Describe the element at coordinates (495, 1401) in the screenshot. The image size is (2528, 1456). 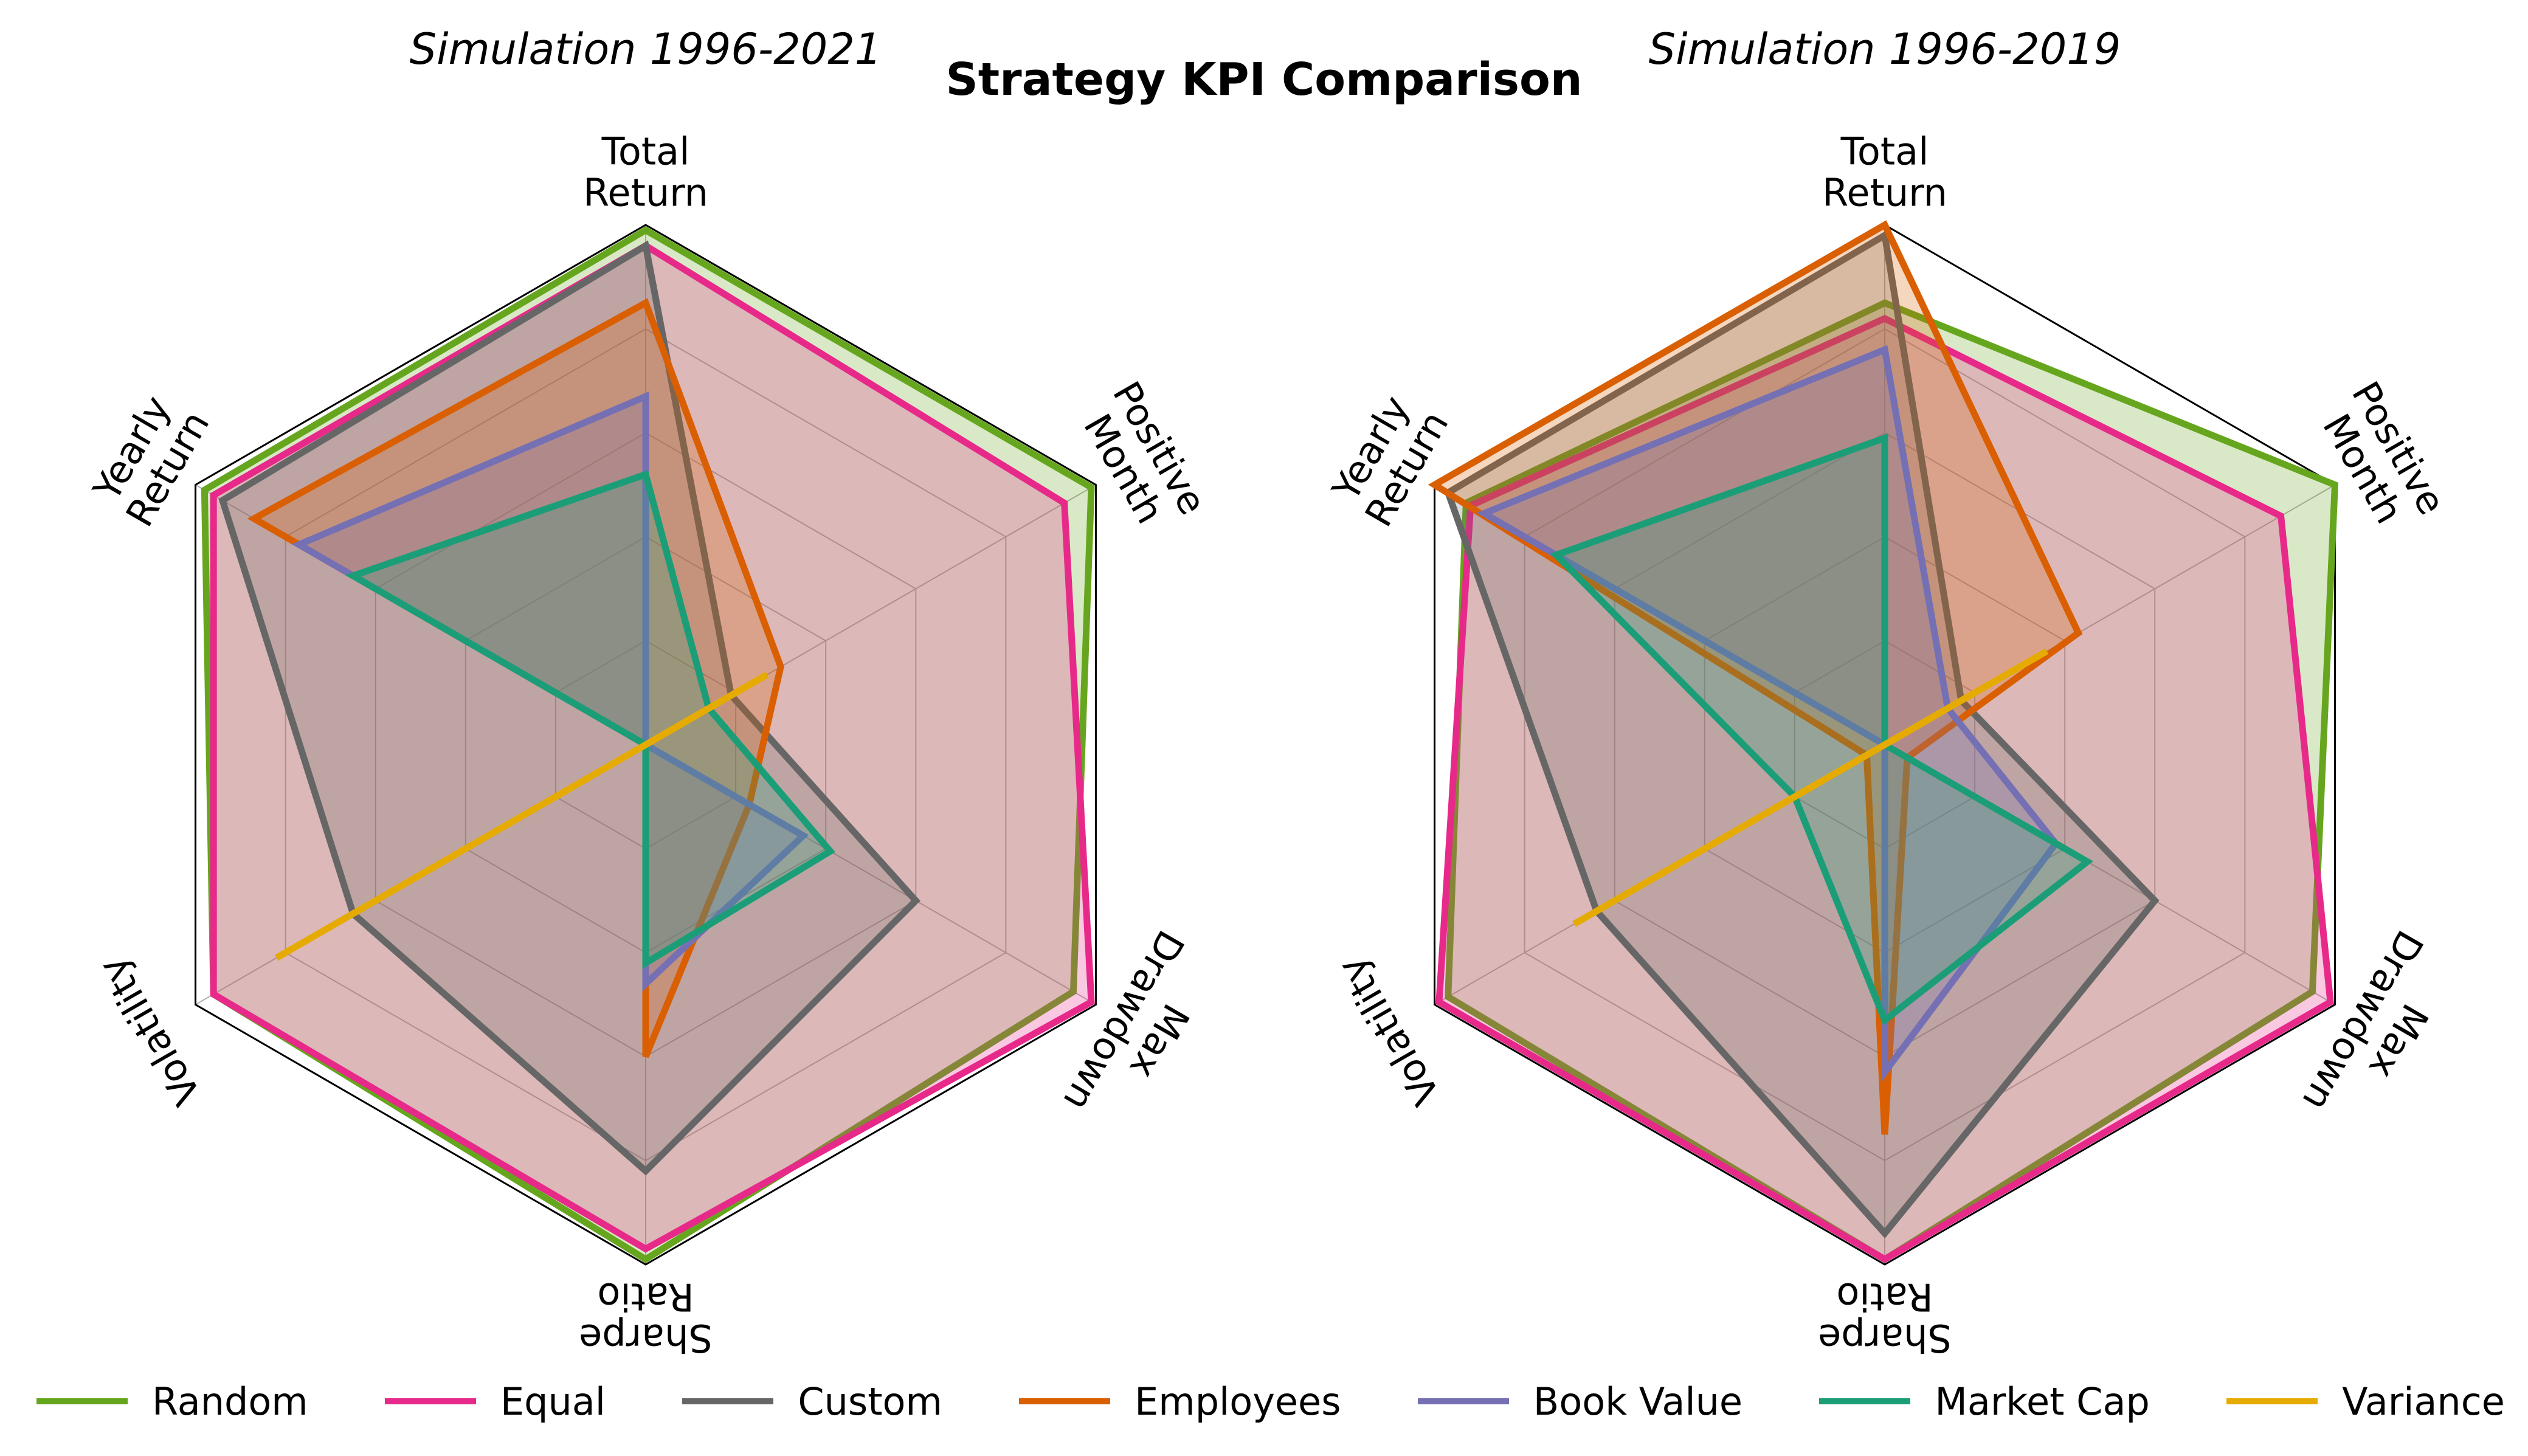
I see `legend-item-equal: Equal` at that location.